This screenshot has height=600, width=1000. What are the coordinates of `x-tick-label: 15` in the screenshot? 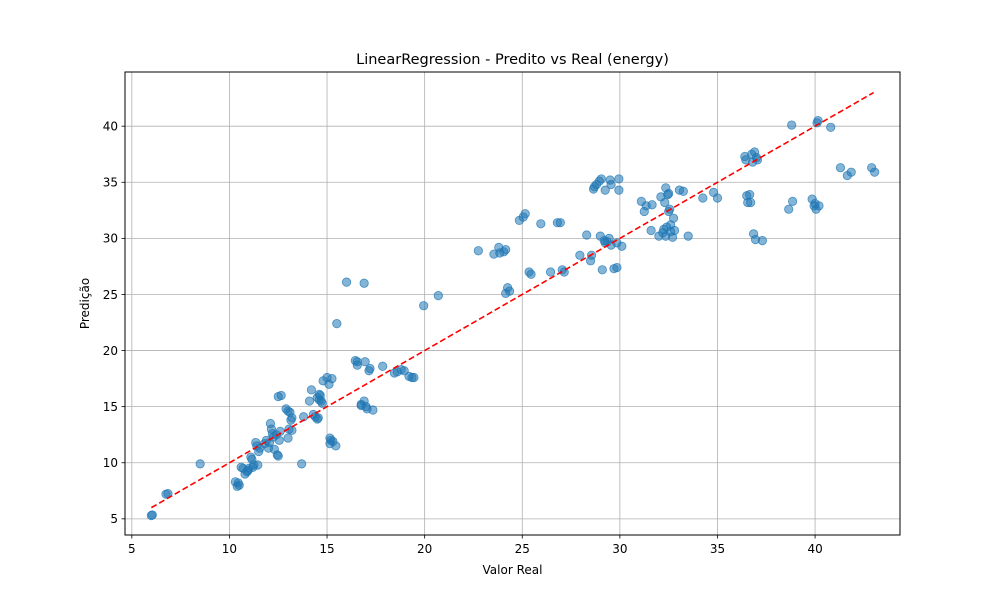 It's located at (326, 549).